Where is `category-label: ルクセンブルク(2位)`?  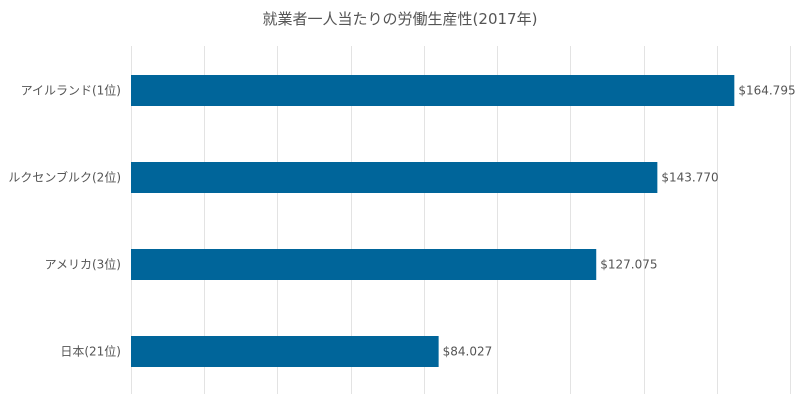 category-label: ルクセンブルク(2位) is located at coordinates (64, 177).